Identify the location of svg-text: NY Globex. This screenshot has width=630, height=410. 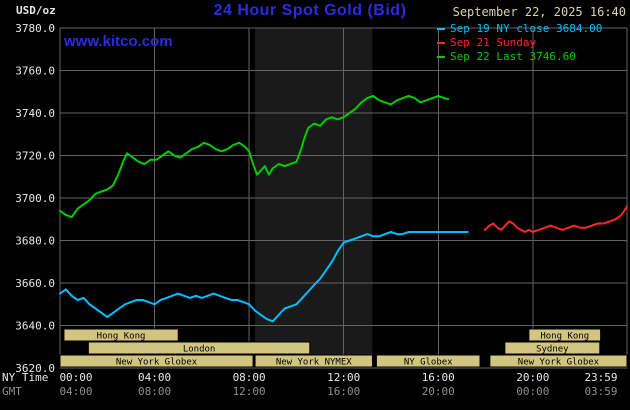
(428, 363).